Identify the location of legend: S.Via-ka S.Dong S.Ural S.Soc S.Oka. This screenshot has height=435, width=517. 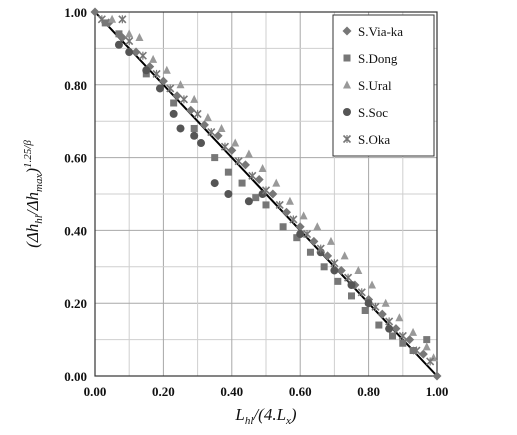
(383, 85).